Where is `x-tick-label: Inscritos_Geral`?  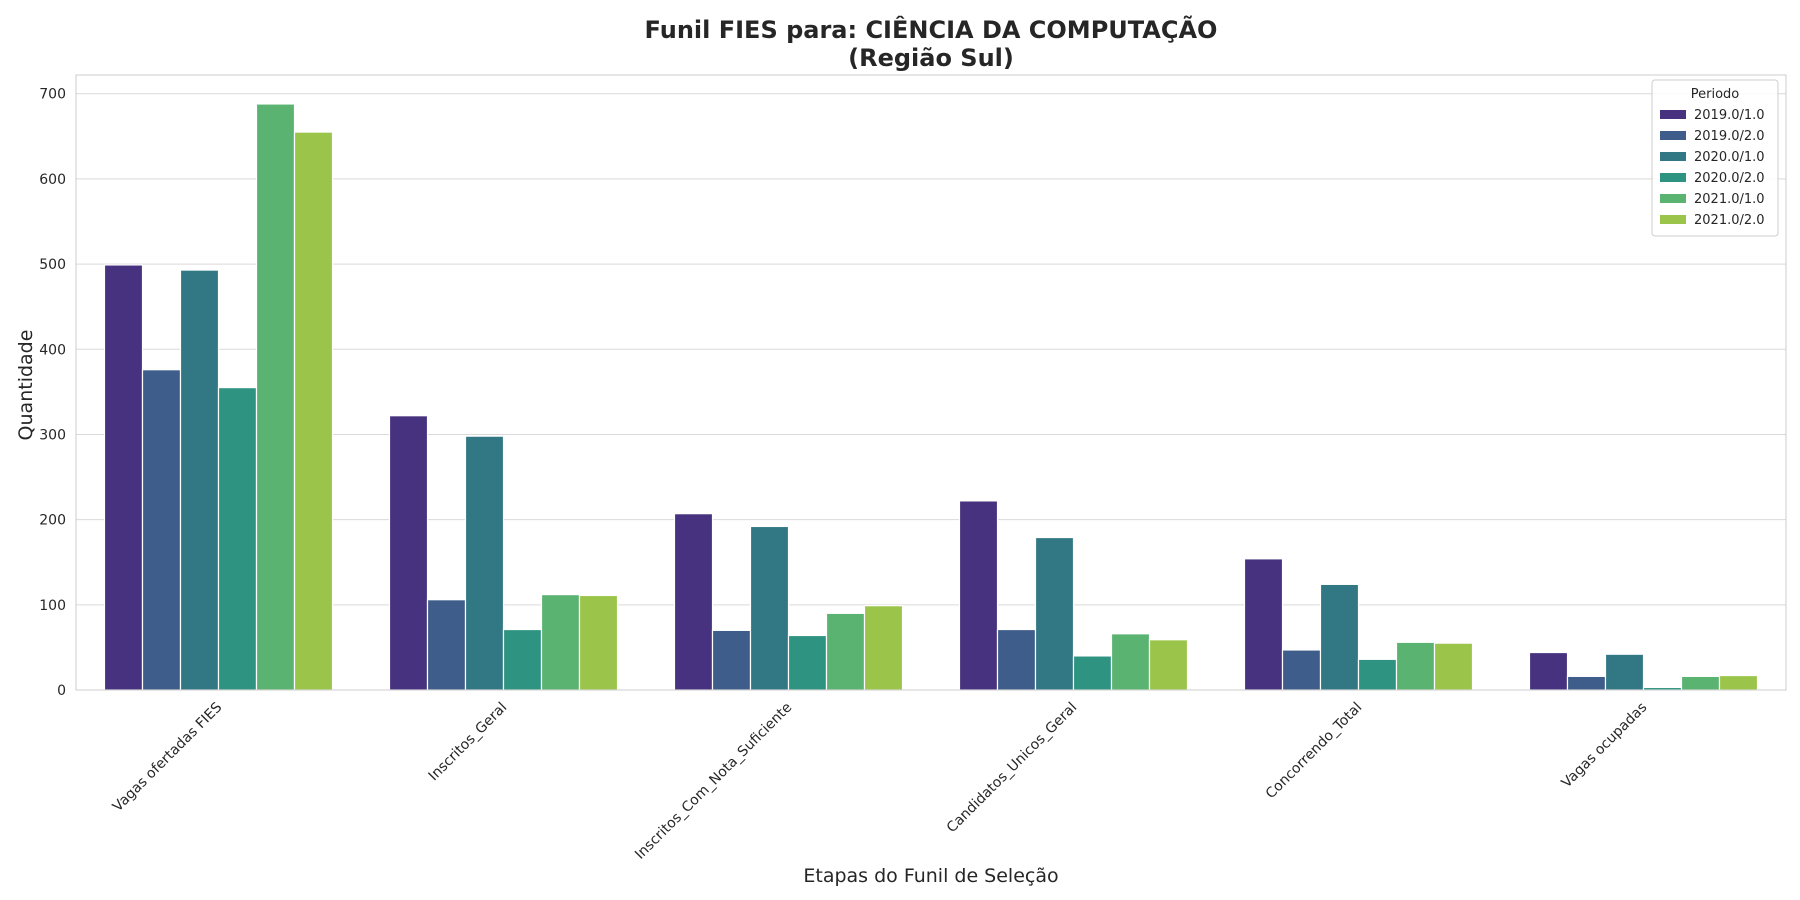 x-tick-label: Inscritos_Geral is located at coordinates (468, 742).